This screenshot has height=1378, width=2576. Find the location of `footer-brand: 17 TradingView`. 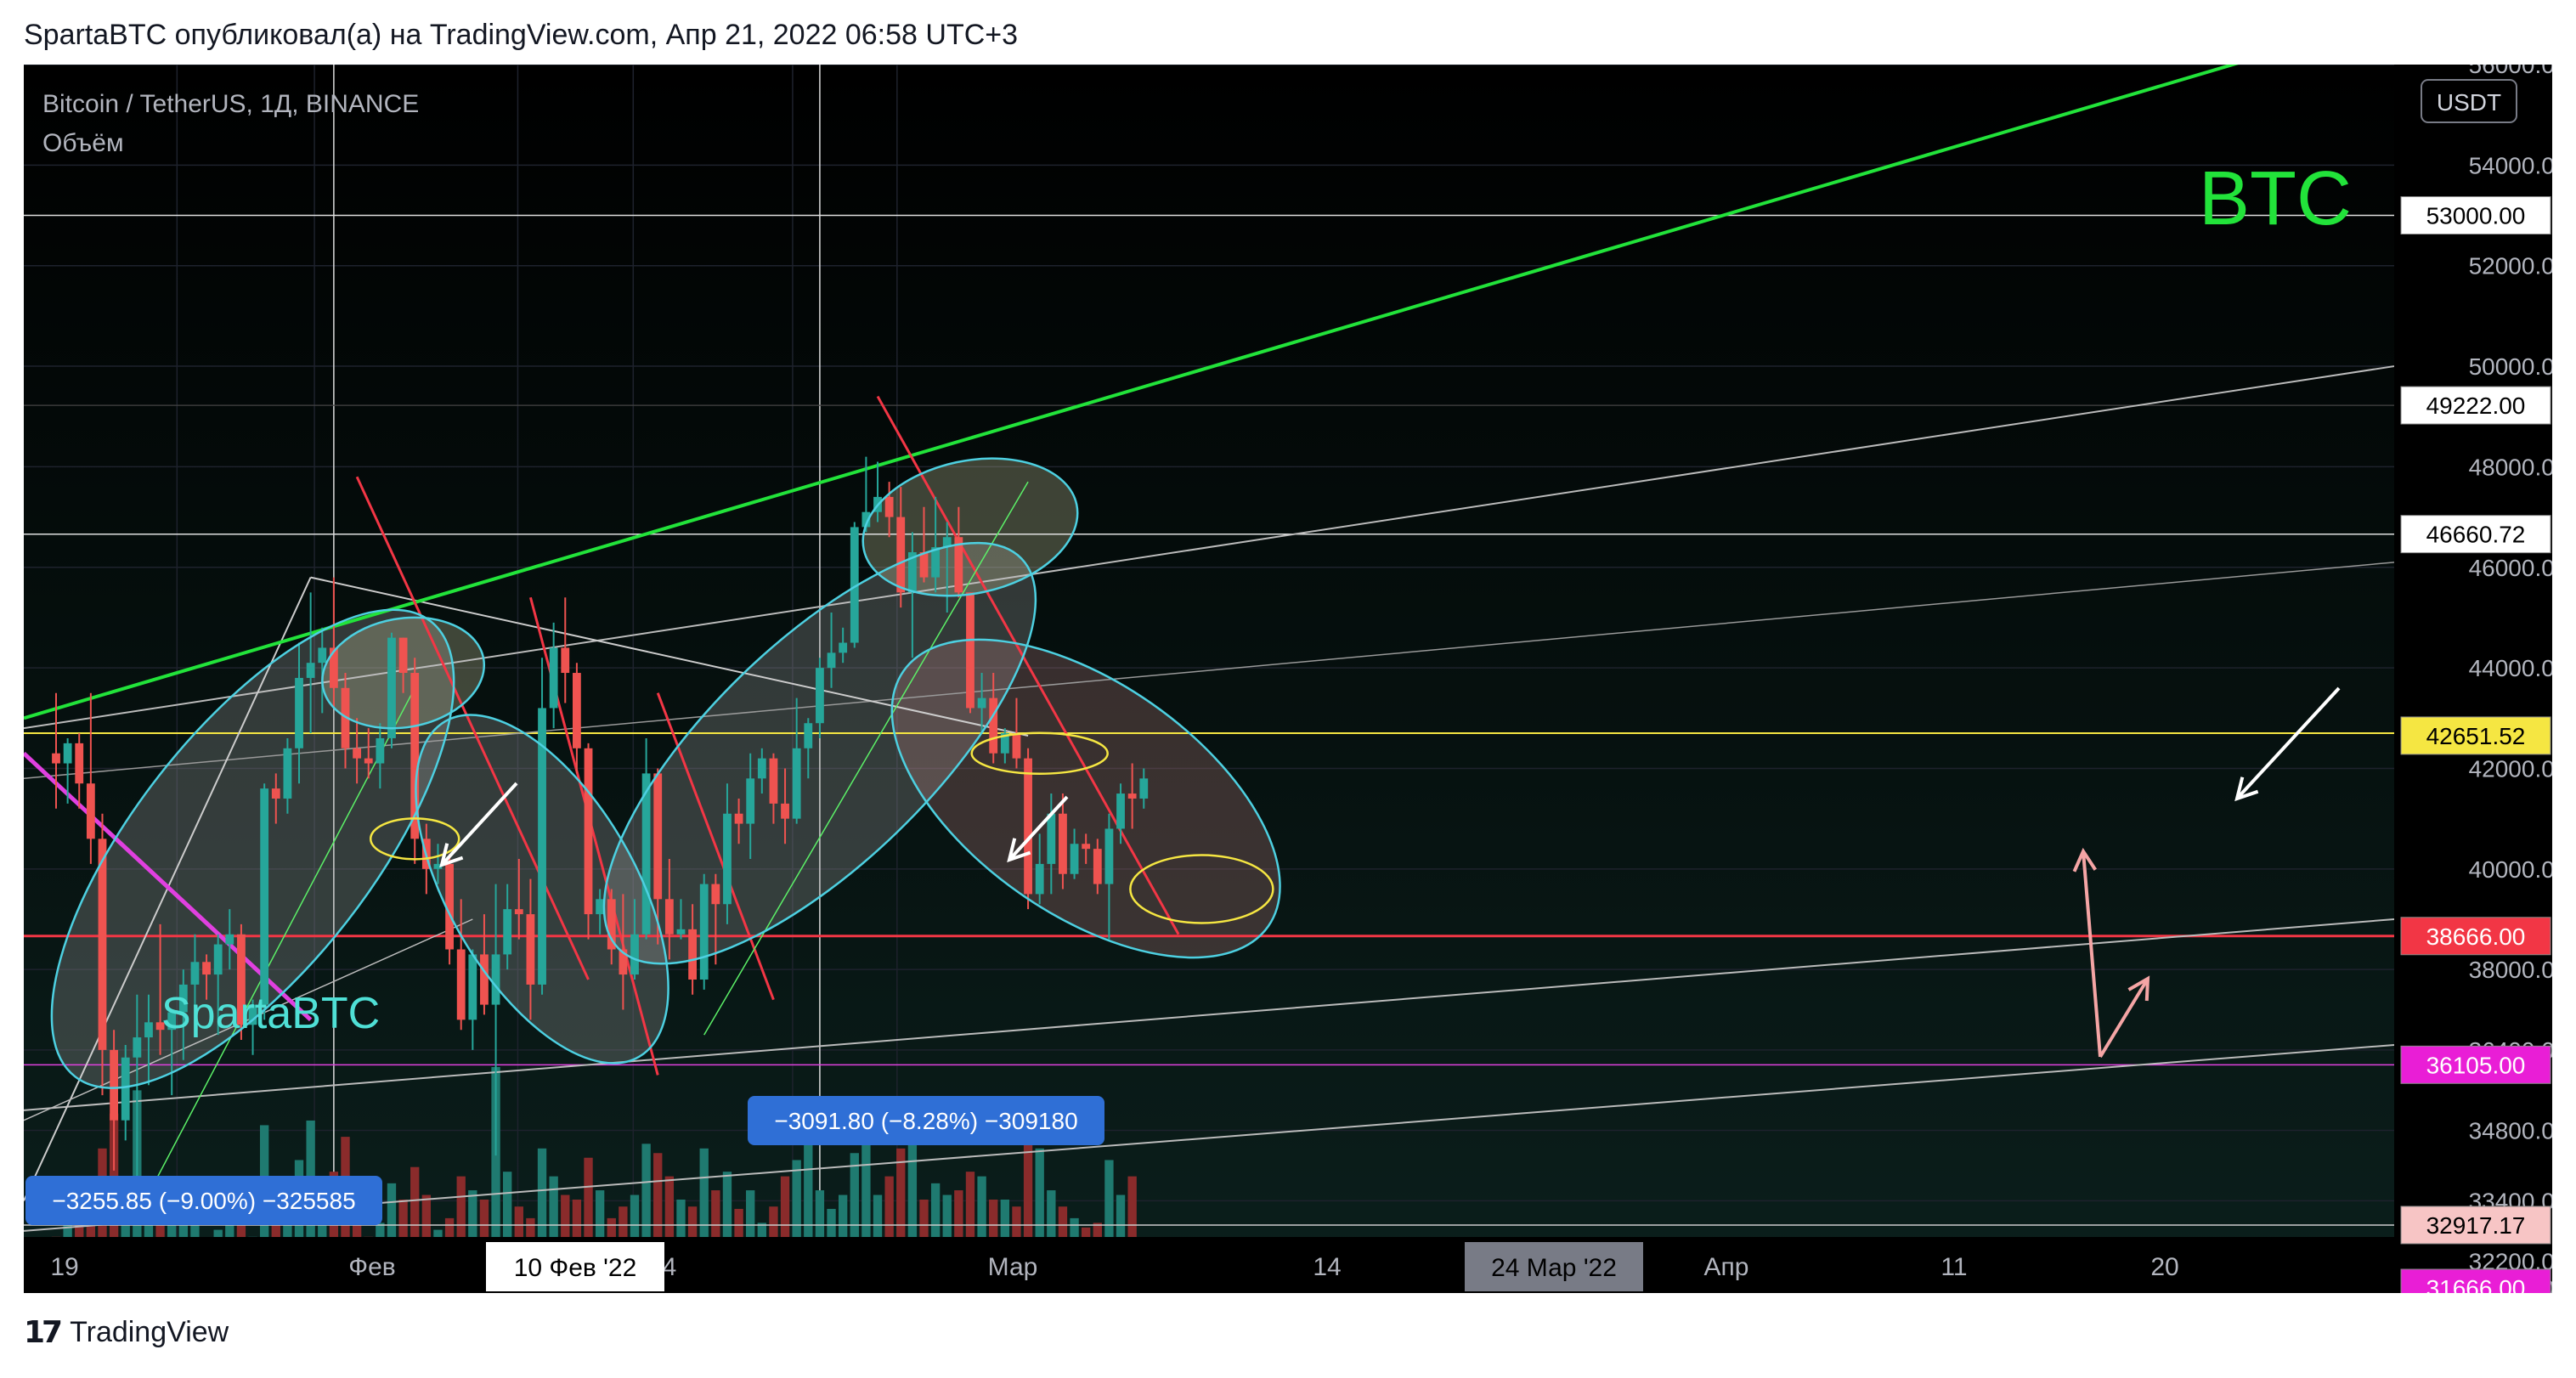

footer-brand: 17 TradingView is located at coordinates (126, 1332).